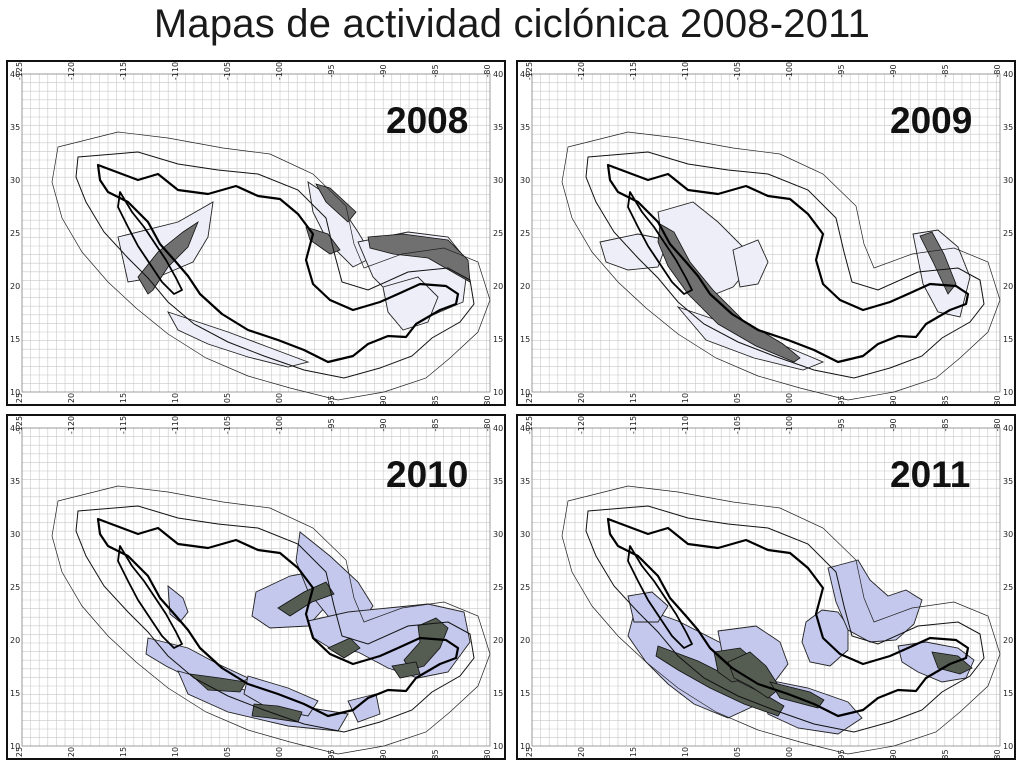 The image size is (1024, 768). I want to click on year-label: 2009, so click(931, 120).